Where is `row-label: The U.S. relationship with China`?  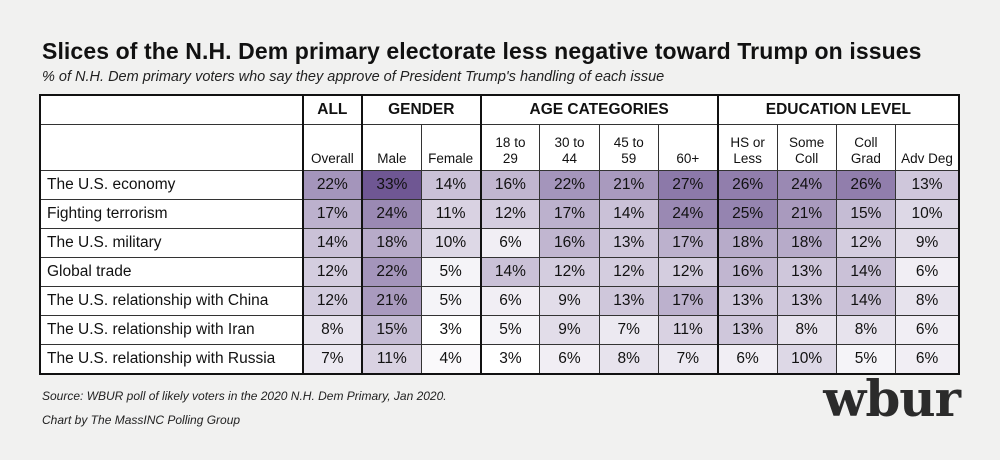
row-label: The U.S. relationship with China is located at coordinates (171, 301).